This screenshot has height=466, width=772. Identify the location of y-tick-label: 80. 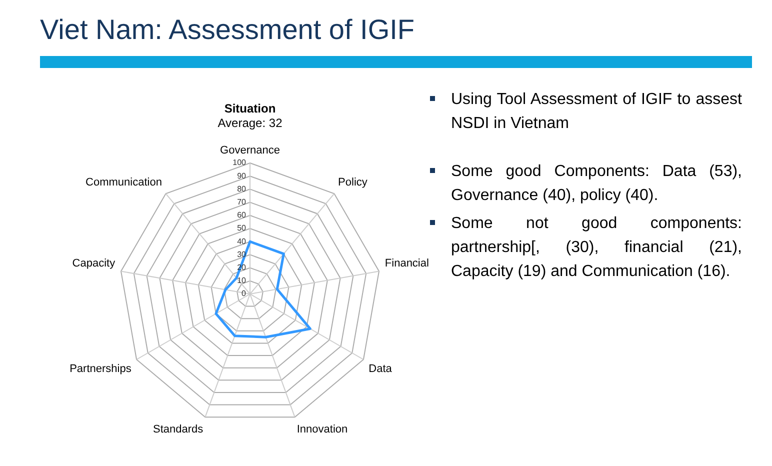
(242, 189).